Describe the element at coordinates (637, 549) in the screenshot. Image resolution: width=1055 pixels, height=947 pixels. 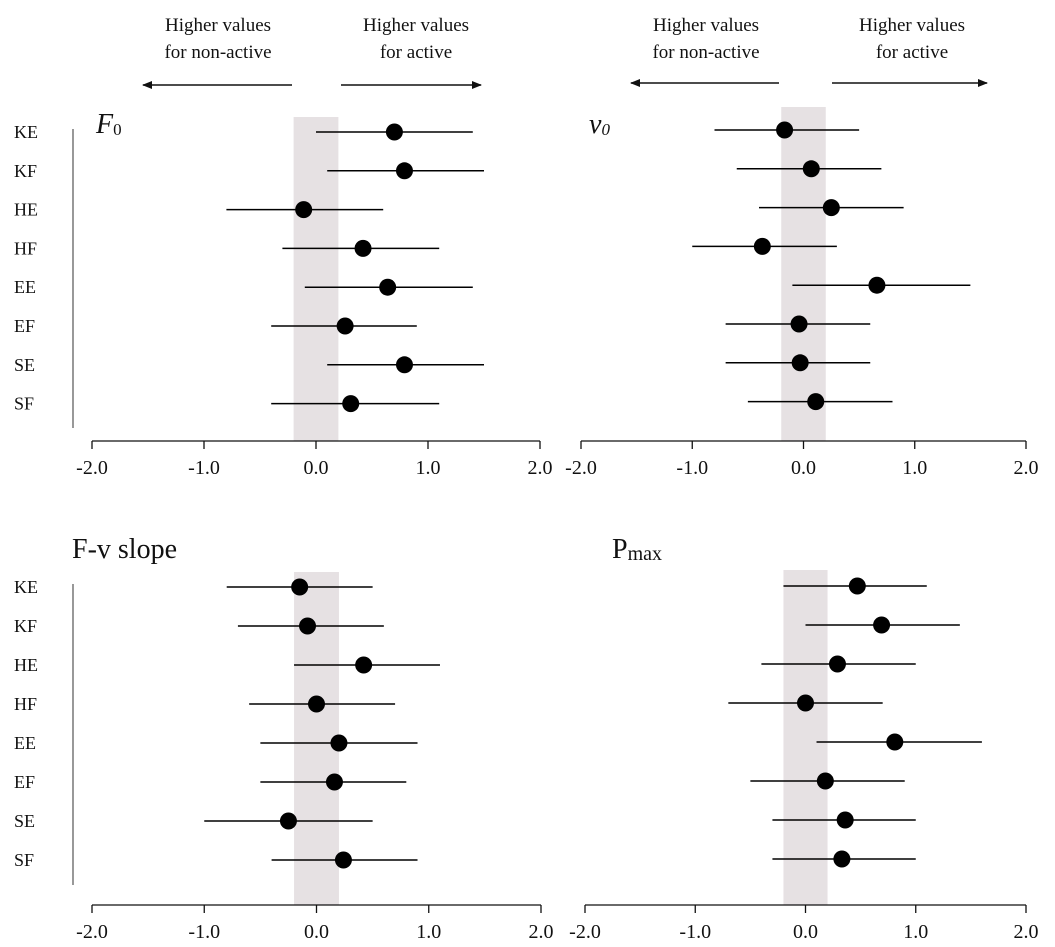
I see `panel-title-pmax: Pmax` at that location.